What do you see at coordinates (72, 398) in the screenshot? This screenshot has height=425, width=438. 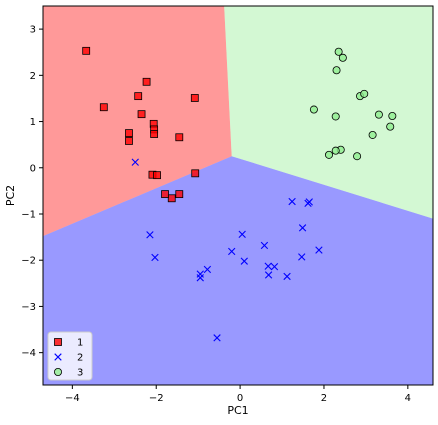 I see `x-tick-label-0: −4` at bounding box center [72, 398].